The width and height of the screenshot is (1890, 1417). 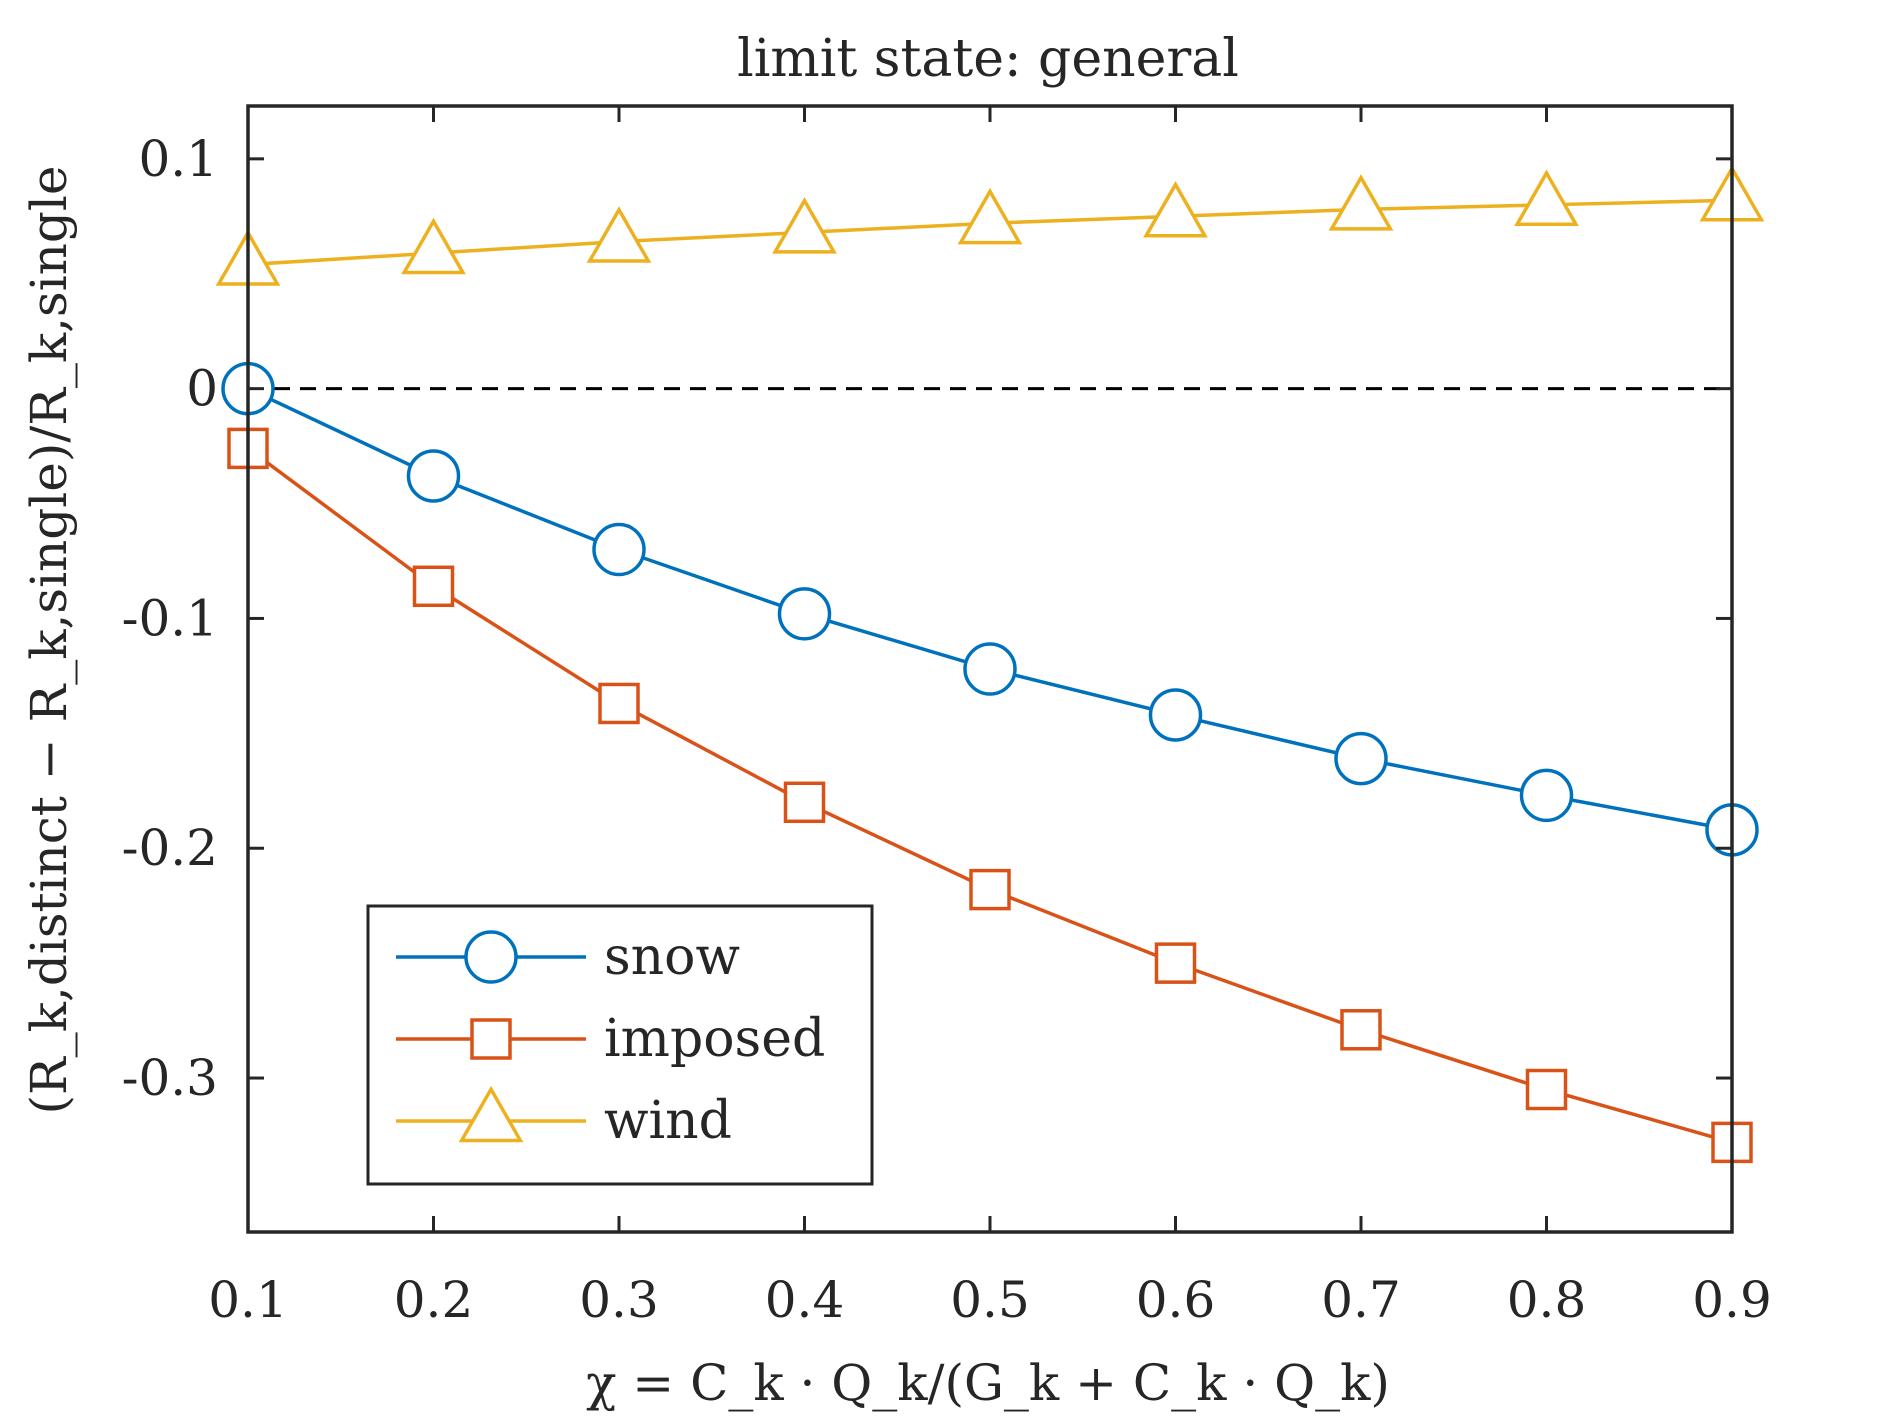 I want to click on legend: snow imposed wind, so click(x=620, y=1045).